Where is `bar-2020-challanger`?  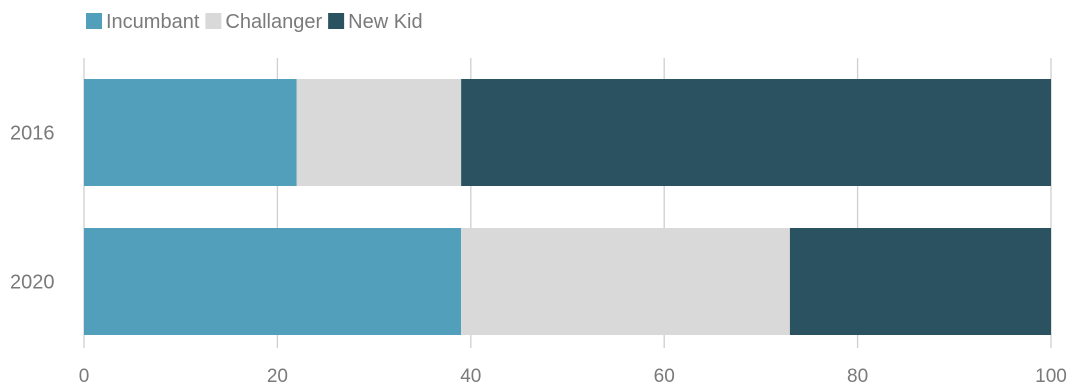
bar-2020-challanger is located at coordinates (625, 281).